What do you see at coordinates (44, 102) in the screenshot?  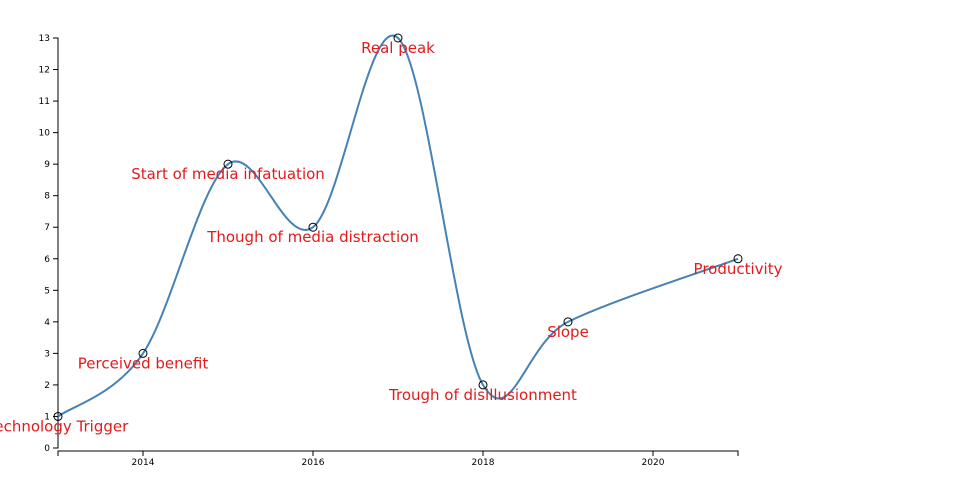 I see `y-tick-label: 11` at bounding box center [44, 102].